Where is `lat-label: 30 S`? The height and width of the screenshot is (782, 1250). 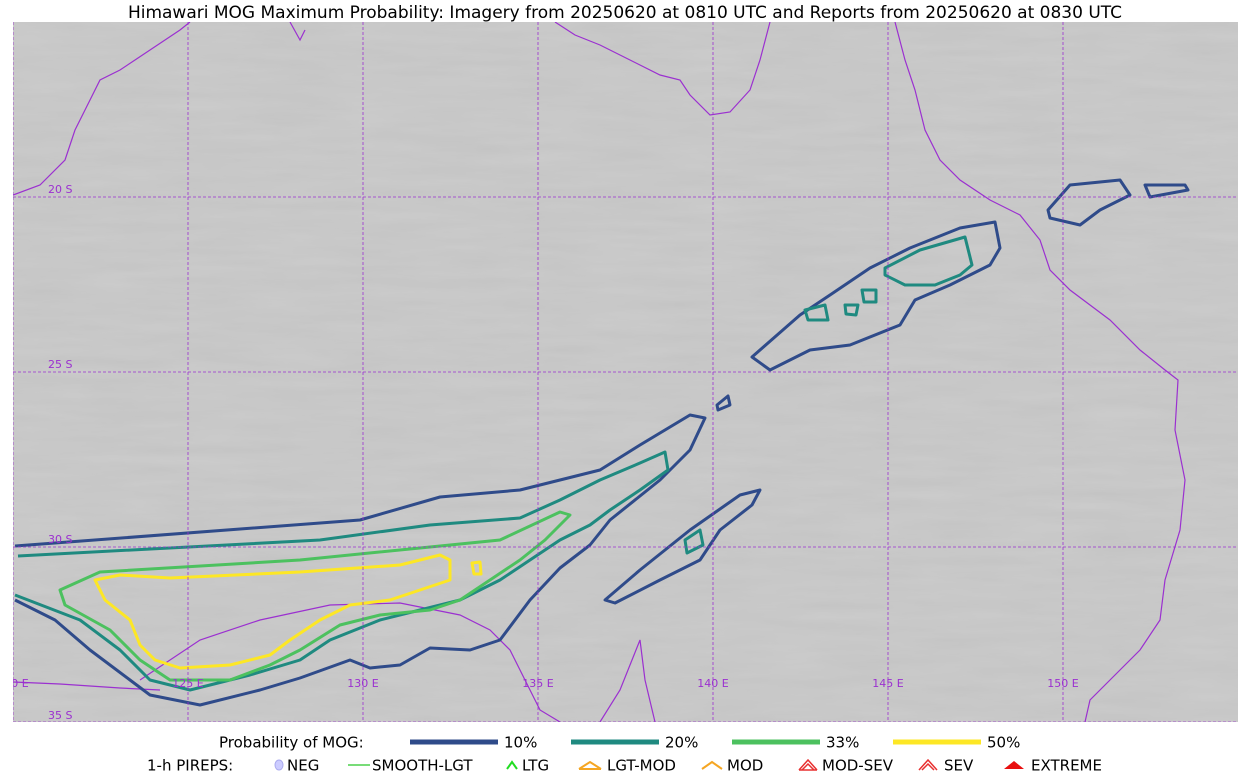 lat-label: 30 S is located at coordinates (60, 539).